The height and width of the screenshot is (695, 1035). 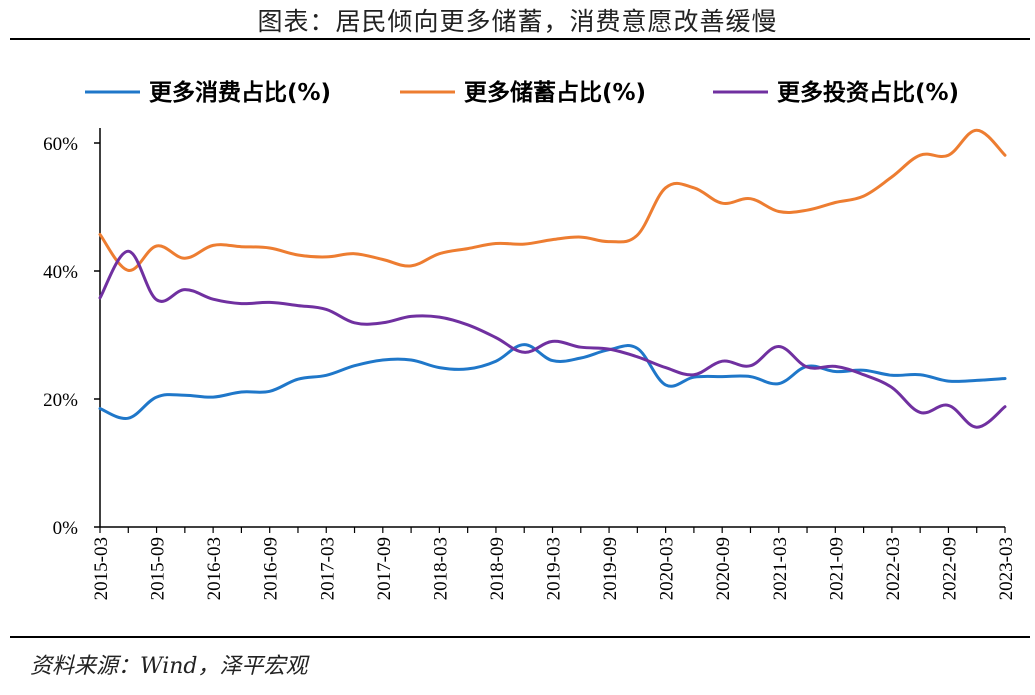 I want to click on legend-label-1: 更多消费占比(%), so click(x=240, y=92).